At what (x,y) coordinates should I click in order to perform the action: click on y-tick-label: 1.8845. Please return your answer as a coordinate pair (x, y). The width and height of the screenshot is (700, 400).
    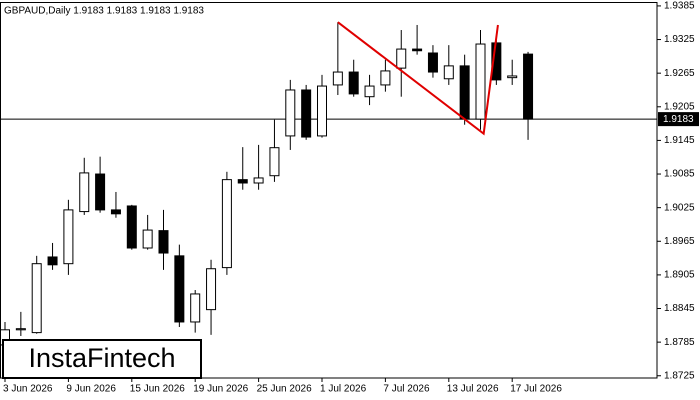
    Looking at the image, I should click on (679, 308).